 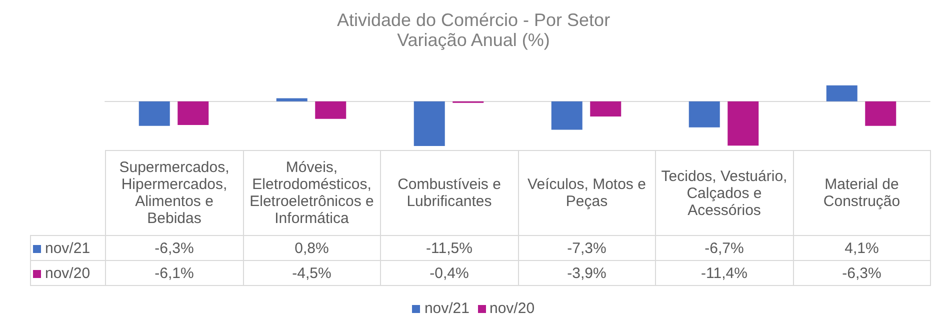 I want to click on x-tick-label: Móveis, Eletrodomésticos, Eletroeletrônicos e Informática, so click(x=311, y=193).